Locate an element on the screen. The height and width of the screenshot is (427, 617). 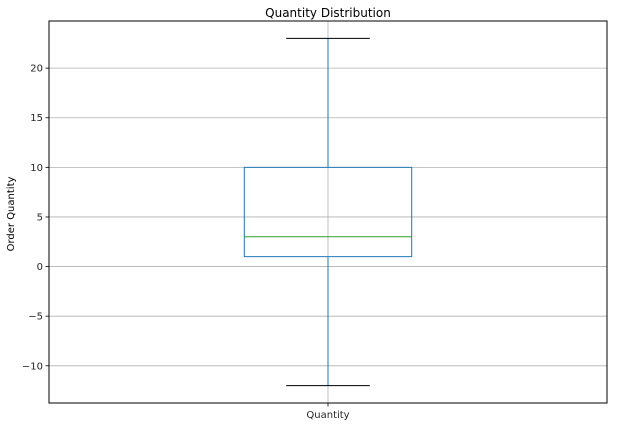
y-tick-label: 0 is located at coordinates (40, 267).